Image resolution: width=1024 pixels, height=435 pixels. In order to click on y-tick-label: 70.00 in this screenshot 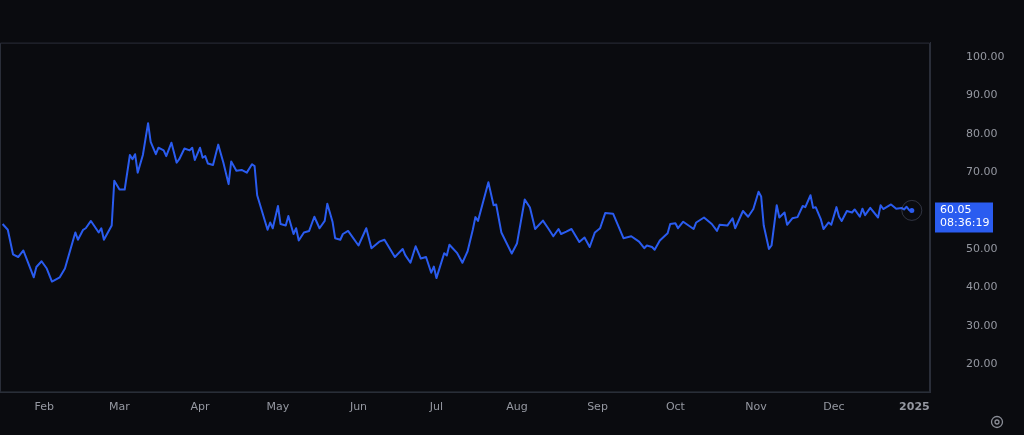, I will do `click(982, 172)`.